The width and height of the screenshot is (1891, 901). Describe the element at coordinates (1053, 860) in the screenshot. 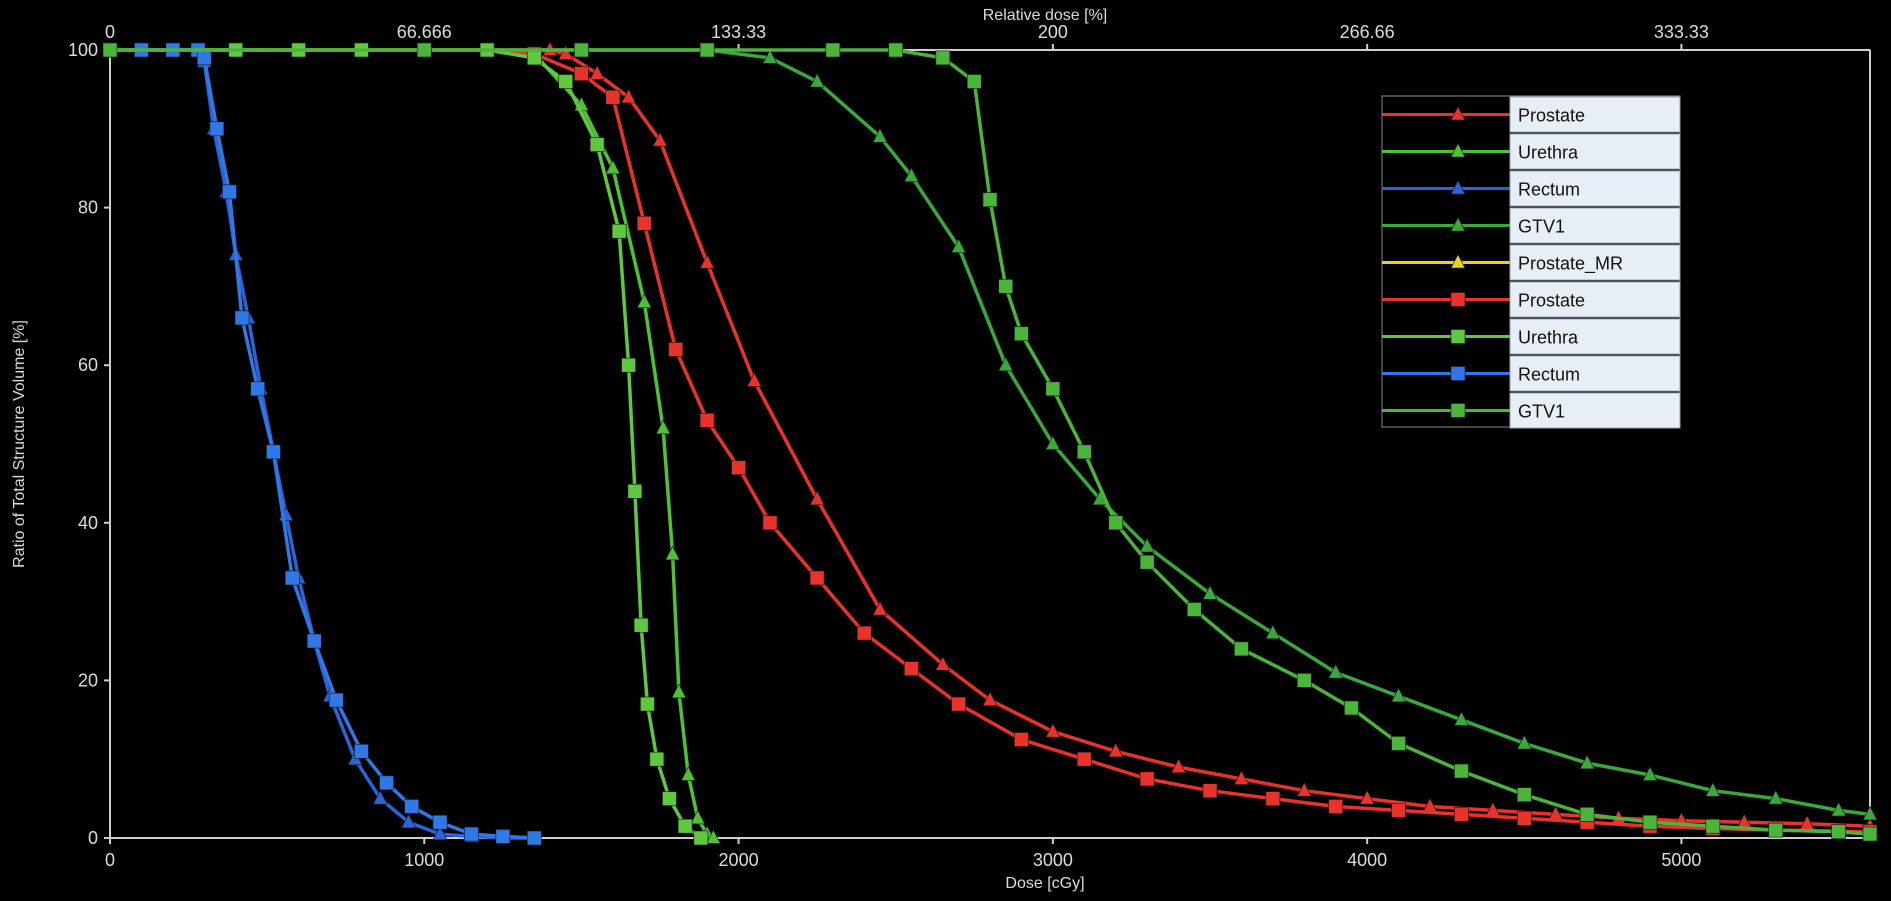

I see `x-tick-label: 3000` at that location.